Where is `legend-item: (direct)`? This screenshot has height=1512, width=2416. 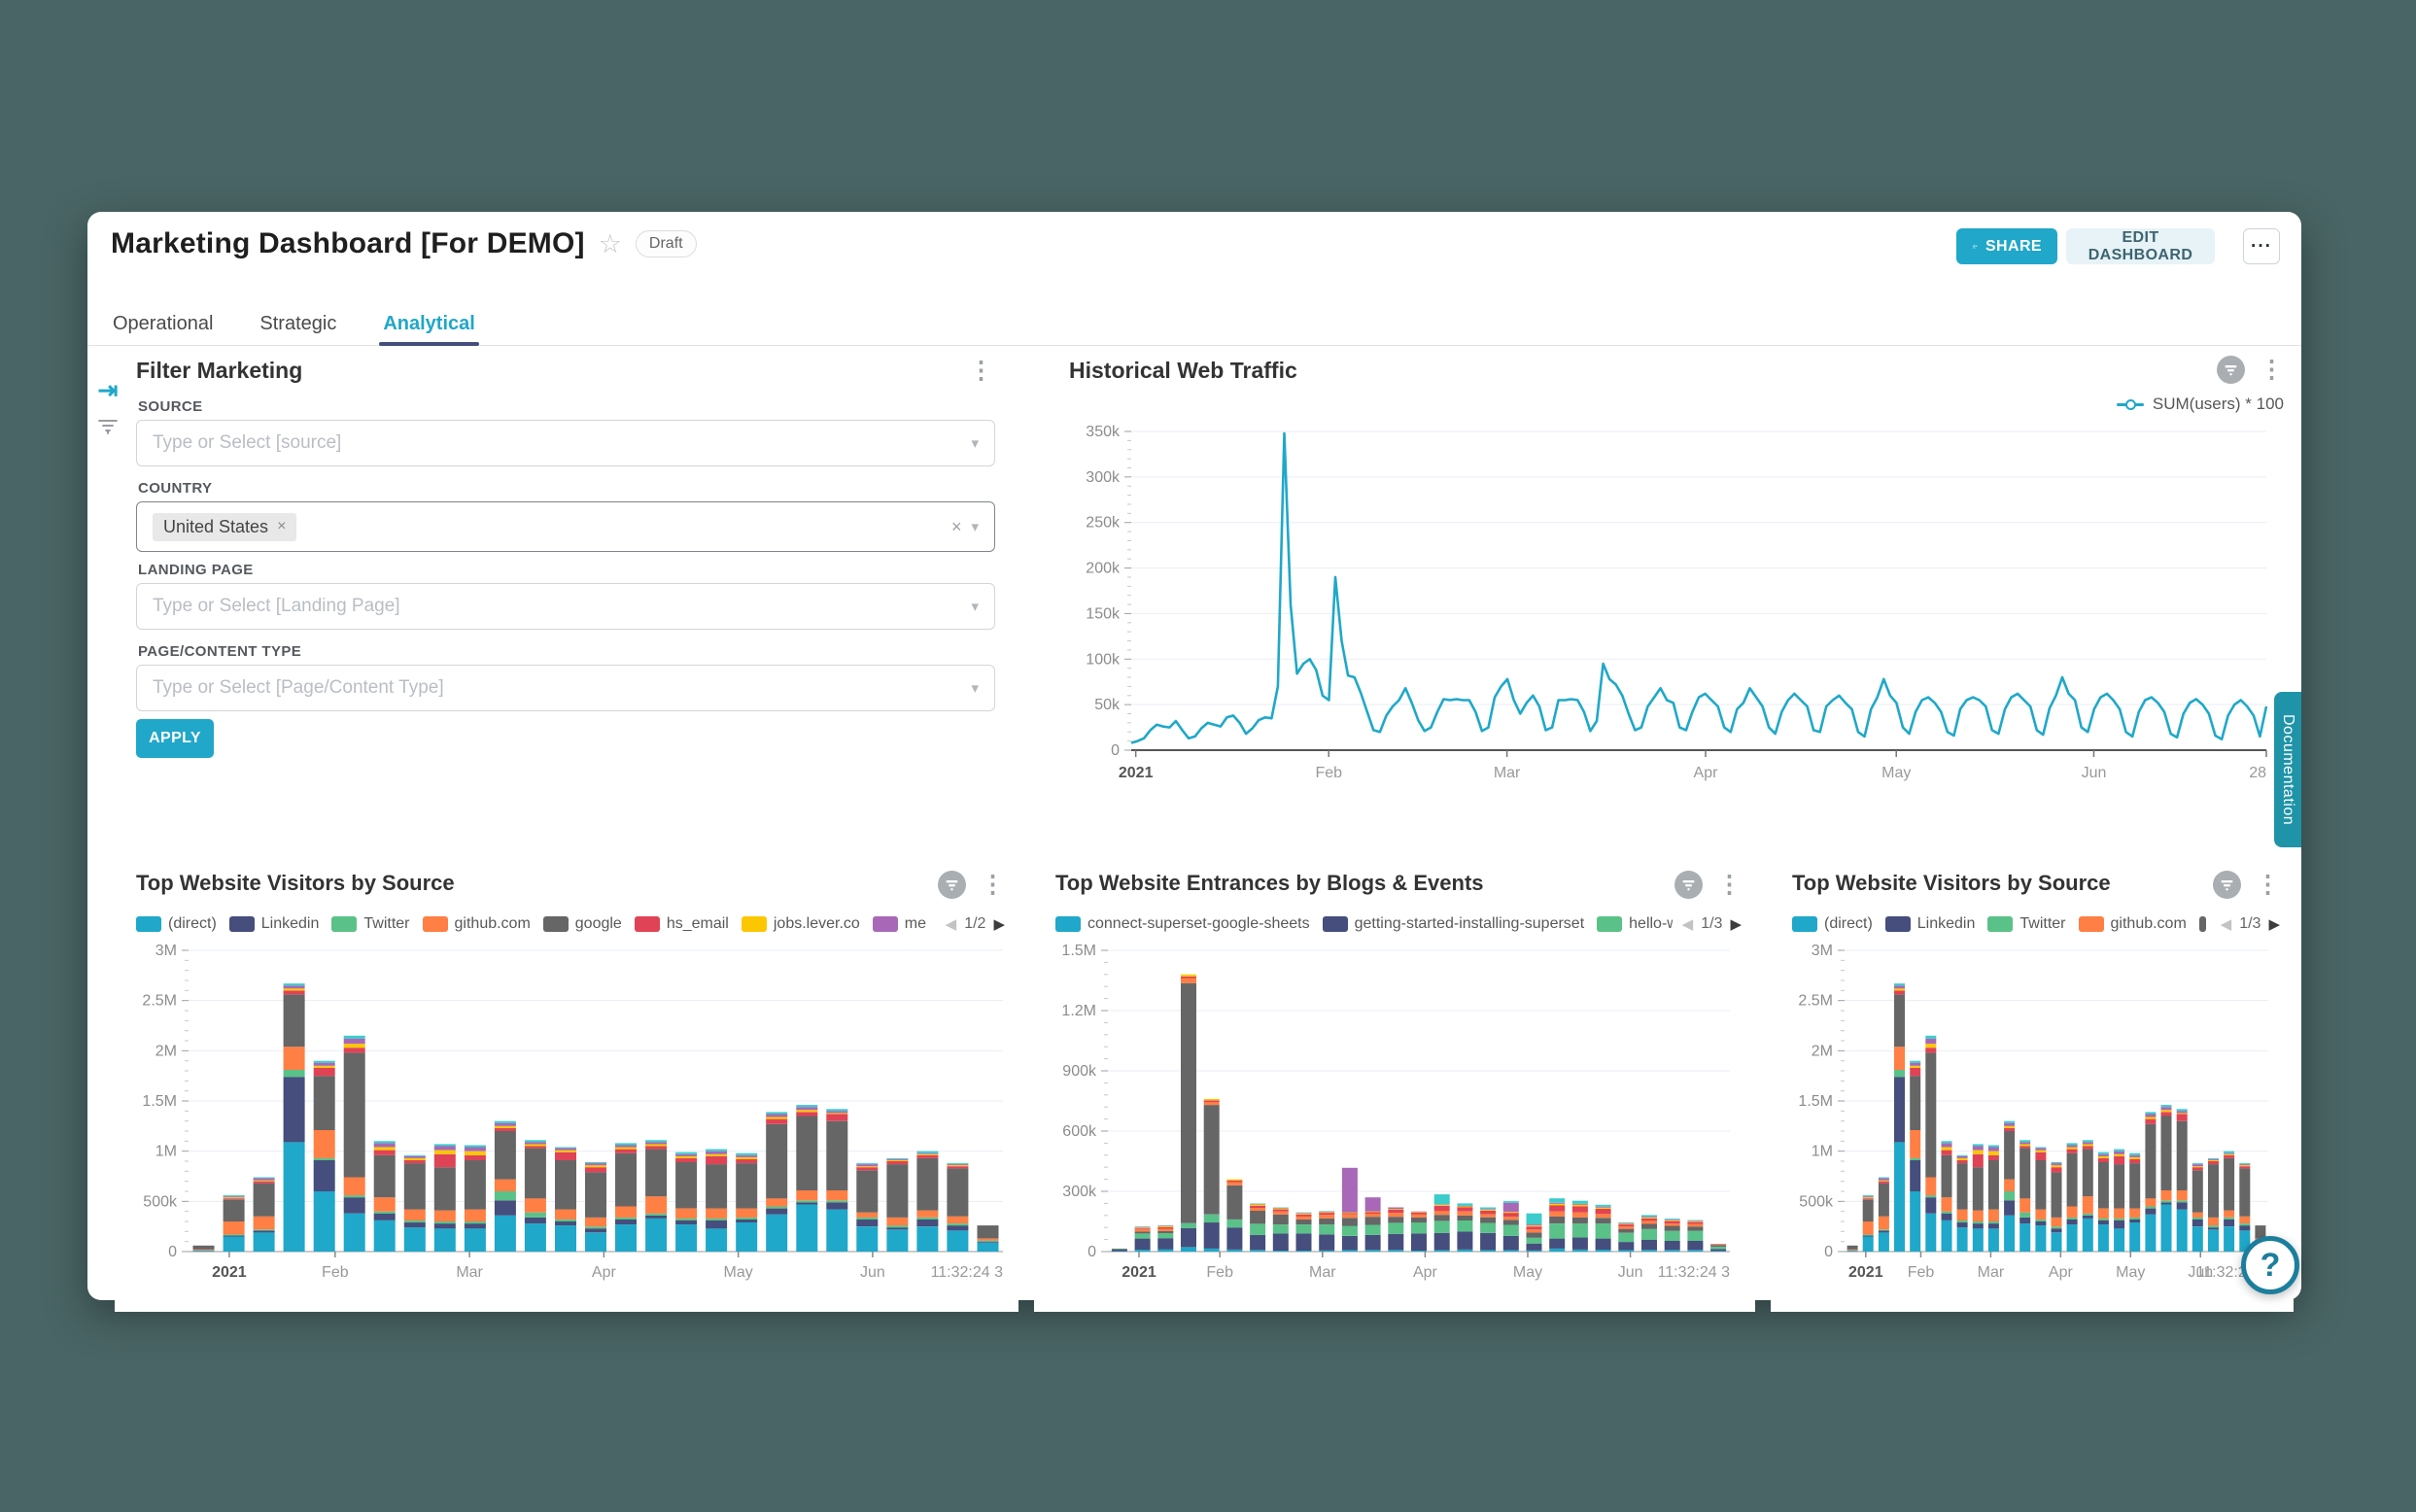
legend-item: (direct) is located at coordinates (1832, 924).